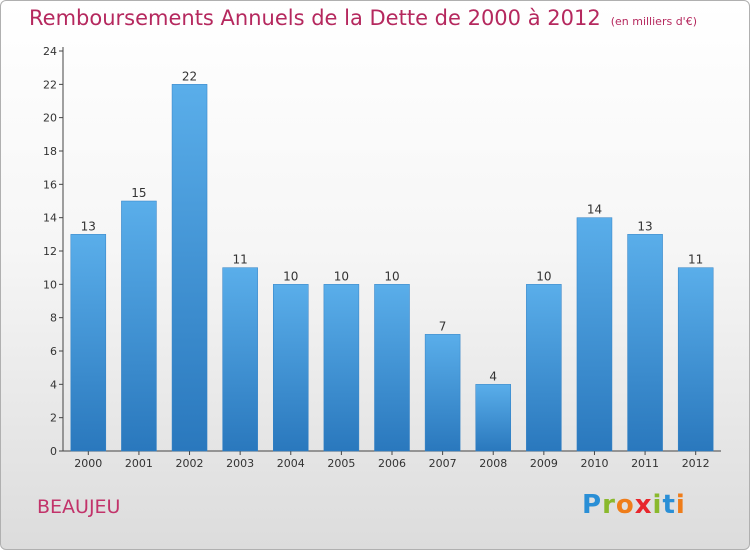 Image resolution: width=750 pixels, height=550 pixels. What do you see at coordinates (240, 463) in the screenshot?
I see `x-tick-label: 2003` at bounding box center [240, 463].